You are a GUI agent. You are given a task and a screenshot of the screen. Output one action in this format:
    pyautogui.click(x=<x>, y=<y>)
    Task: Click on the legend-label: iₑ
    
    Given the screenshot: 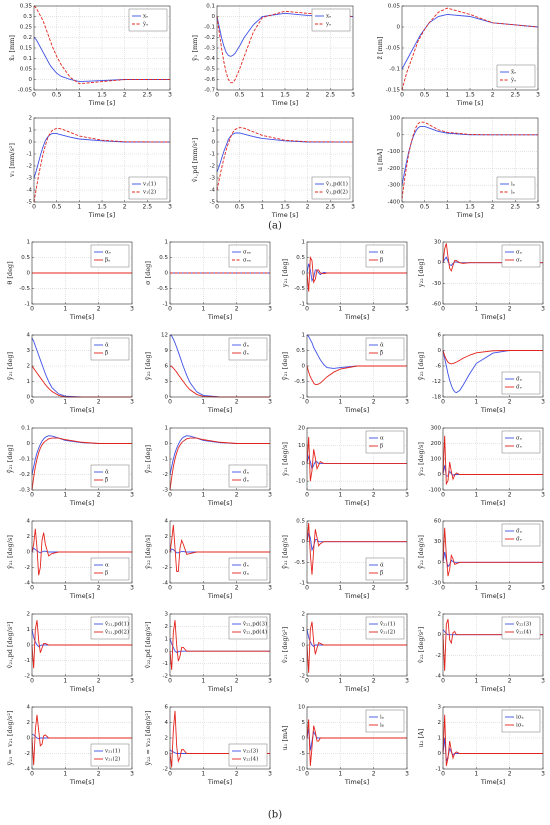 What is the action you would take?
    pyautogui.click(x=513, y=193)
    